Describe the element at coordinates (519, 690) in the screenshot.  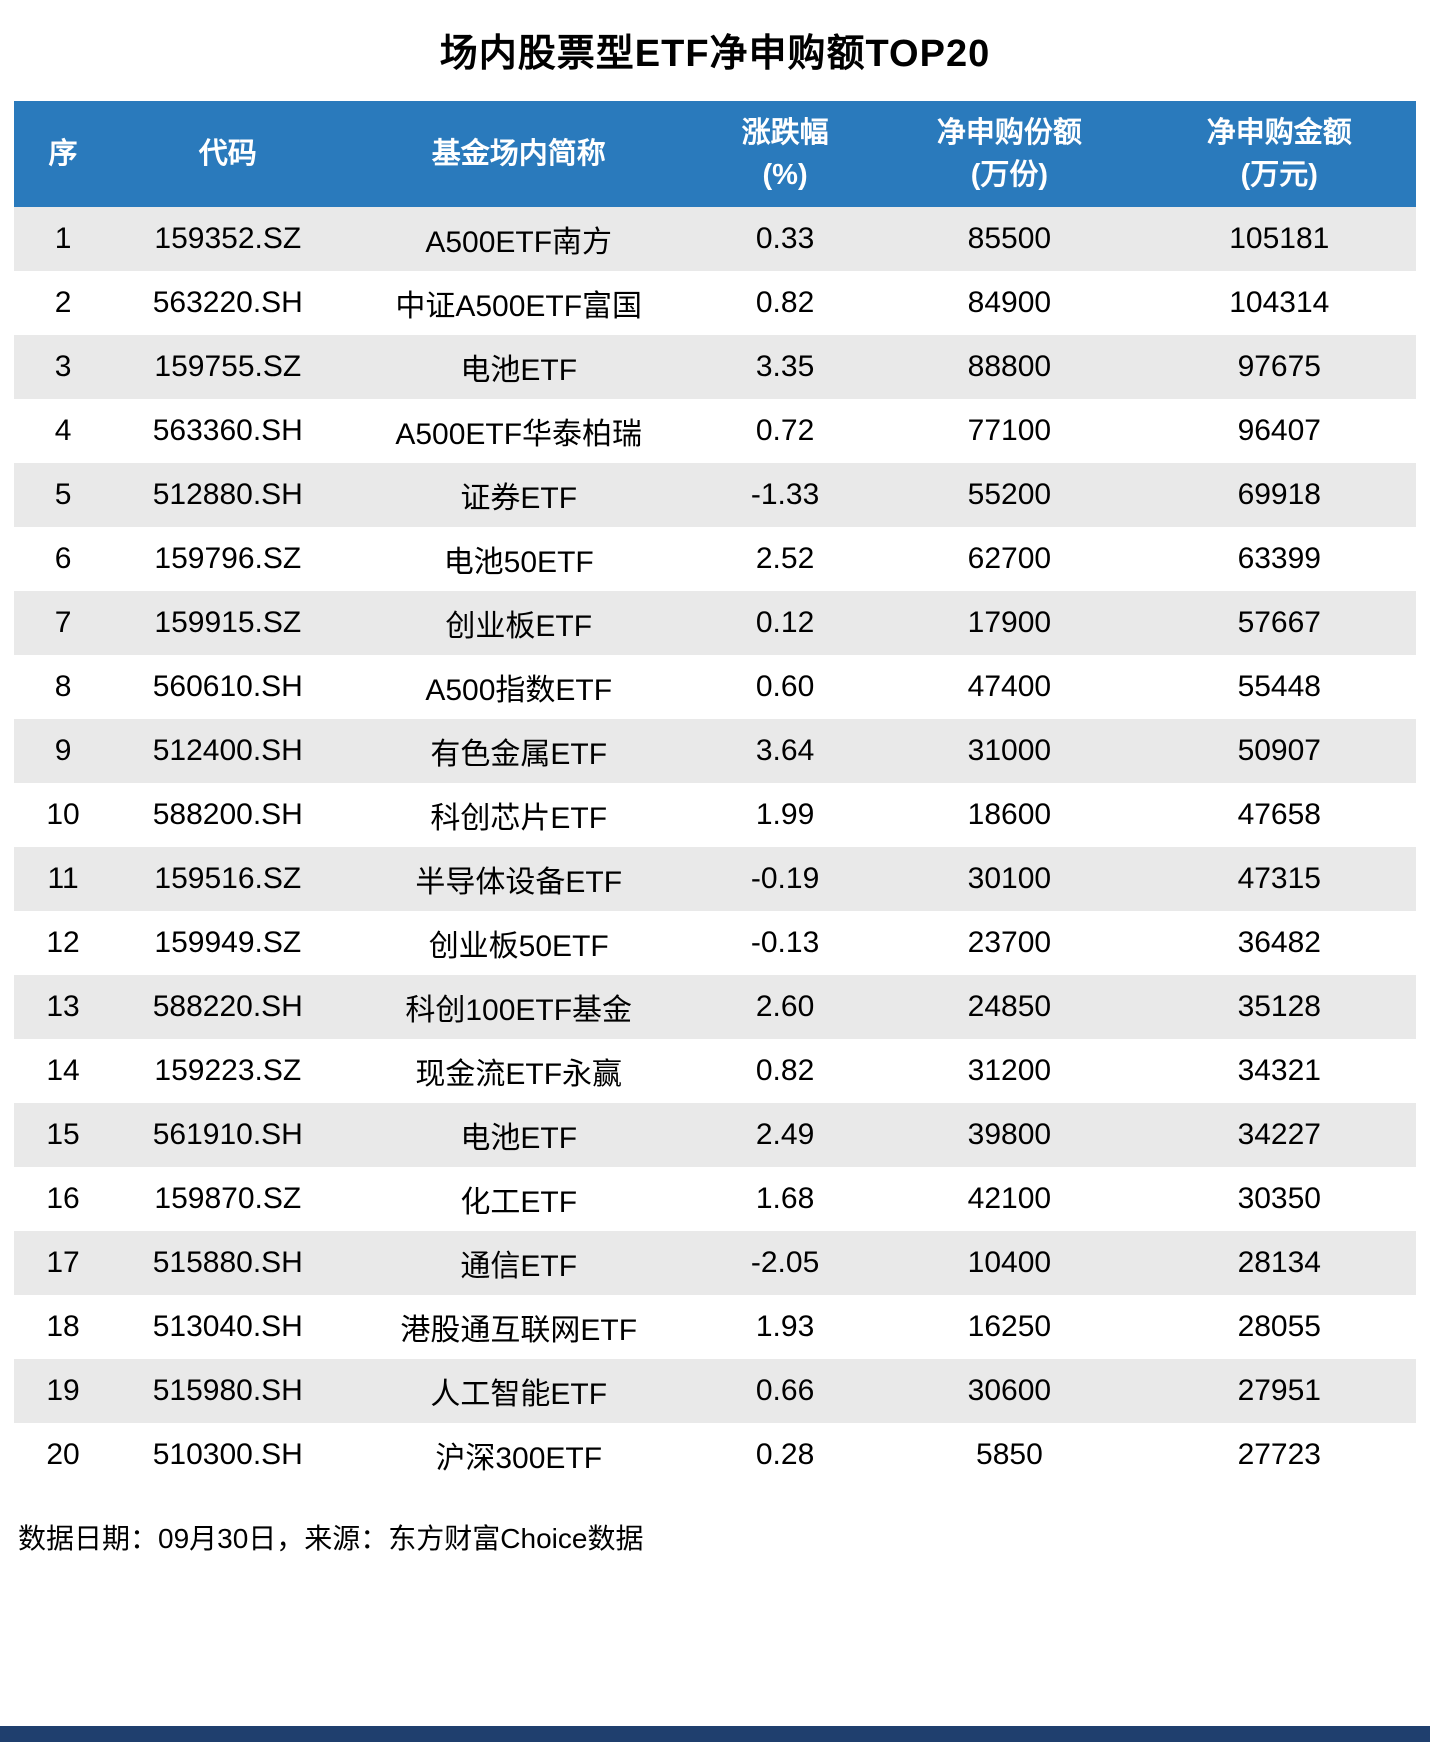
I see `fund-name-cell: A500指数ETF` at that location.